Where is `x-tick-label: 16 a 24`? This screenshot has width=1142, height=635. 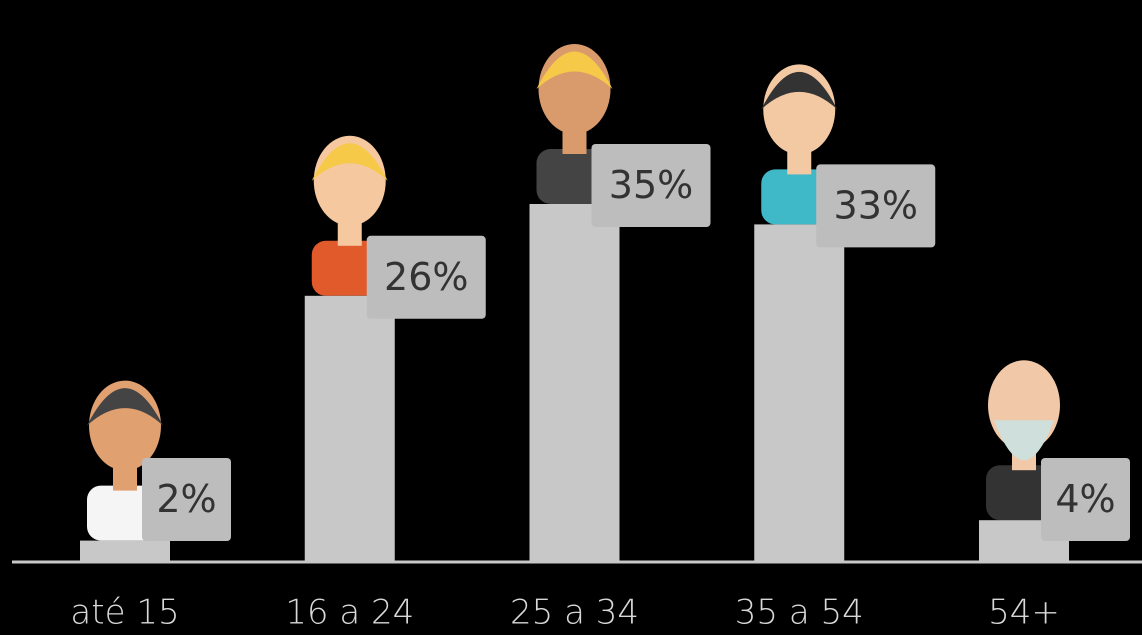 x-tick-label: 16 a 24 is located at coordinates (349, 613).